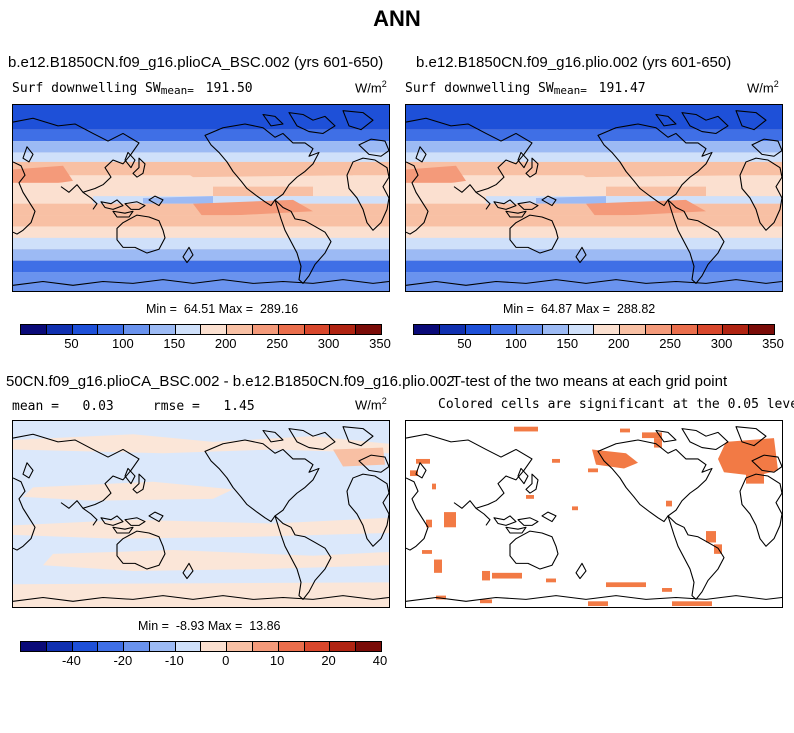 This screenshot has height=733, width=794. I want to click on panel-subtitle-difference: mean = 0.03 rmse = 1.45, so click(133, 406).